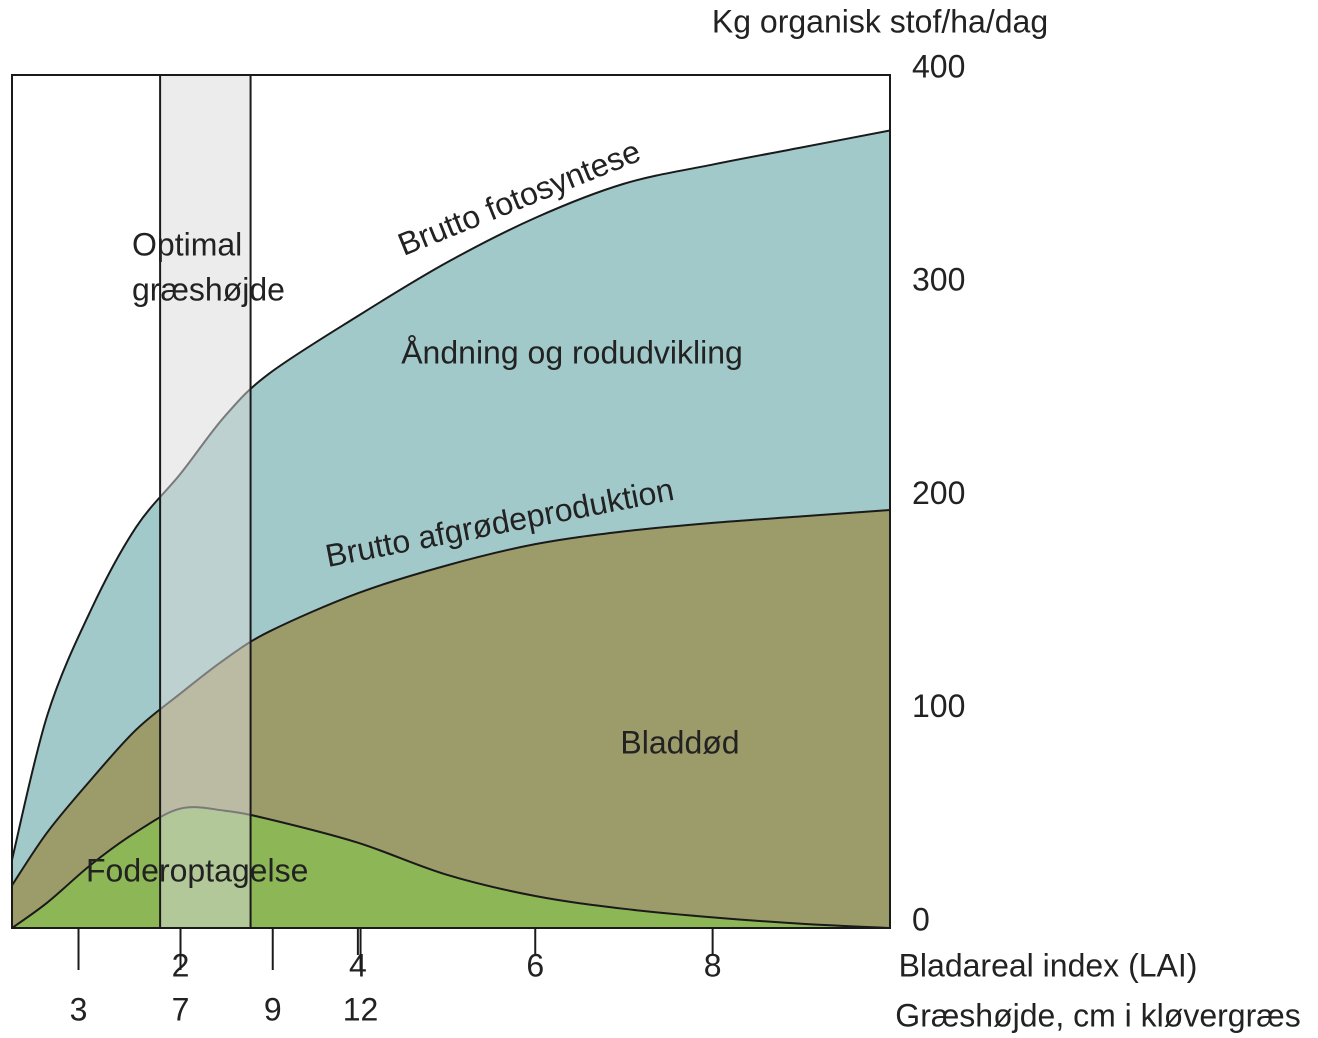 The width and height of the screenshot is (1318, 1038). Describe the element at coordinates (197, 870) in the screenshot. I see `area-label: Foderoptagelse` at that location.